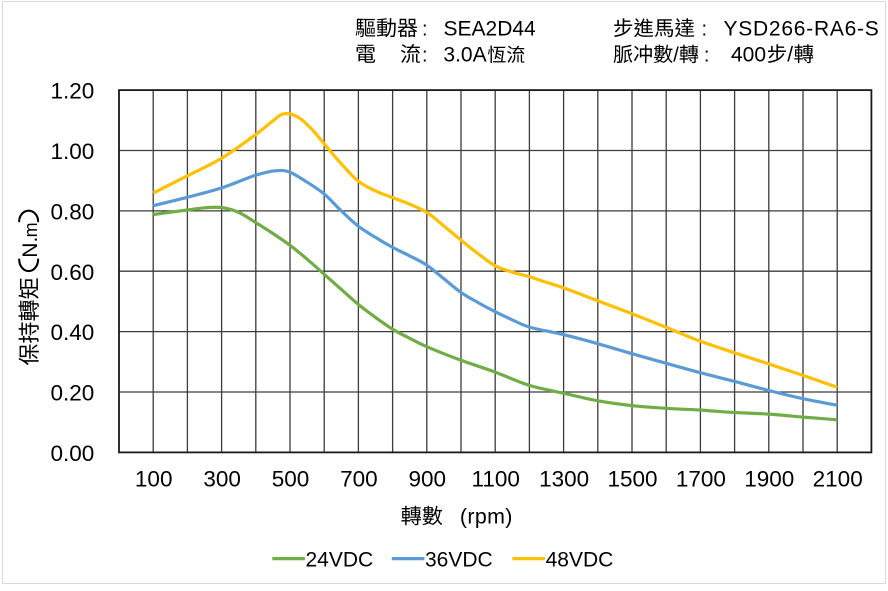  What do you see at coordinates (769, 479) in the screenshot?
I see `svg-text: 1900` at bounding box center [769, 479].